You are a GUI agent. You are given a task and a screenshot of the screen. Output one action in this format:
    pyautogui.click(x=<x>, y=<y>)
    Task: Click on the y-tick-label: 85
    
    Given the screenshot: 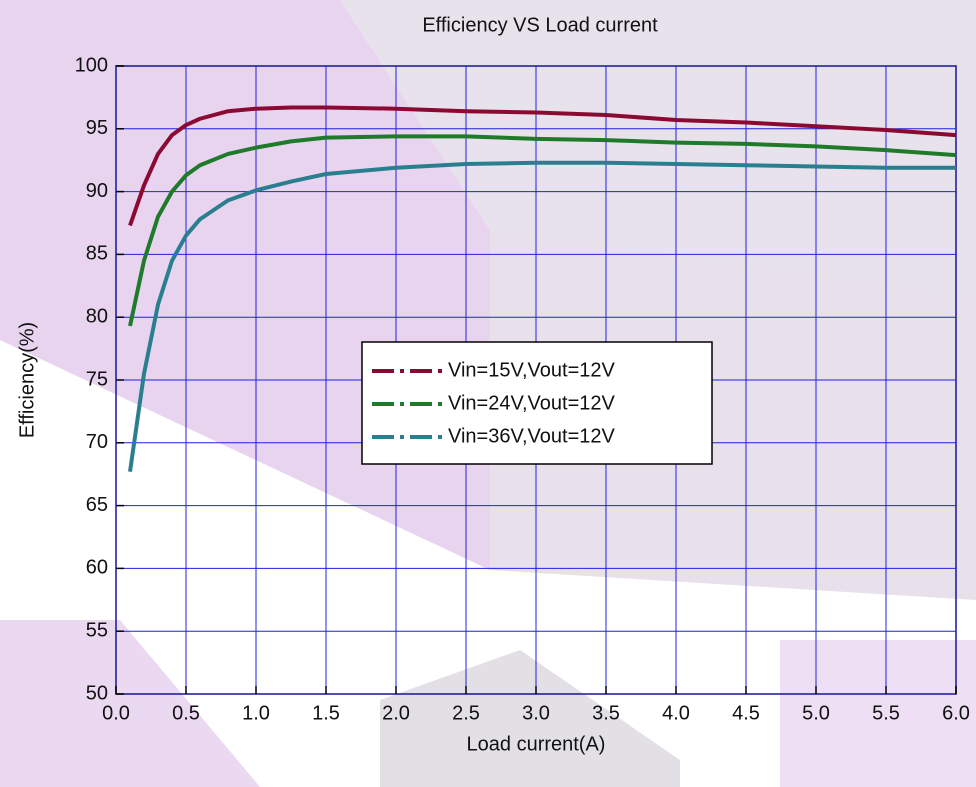 What is the action you would take?
    pyautogui.click(x=97, y=254)
    